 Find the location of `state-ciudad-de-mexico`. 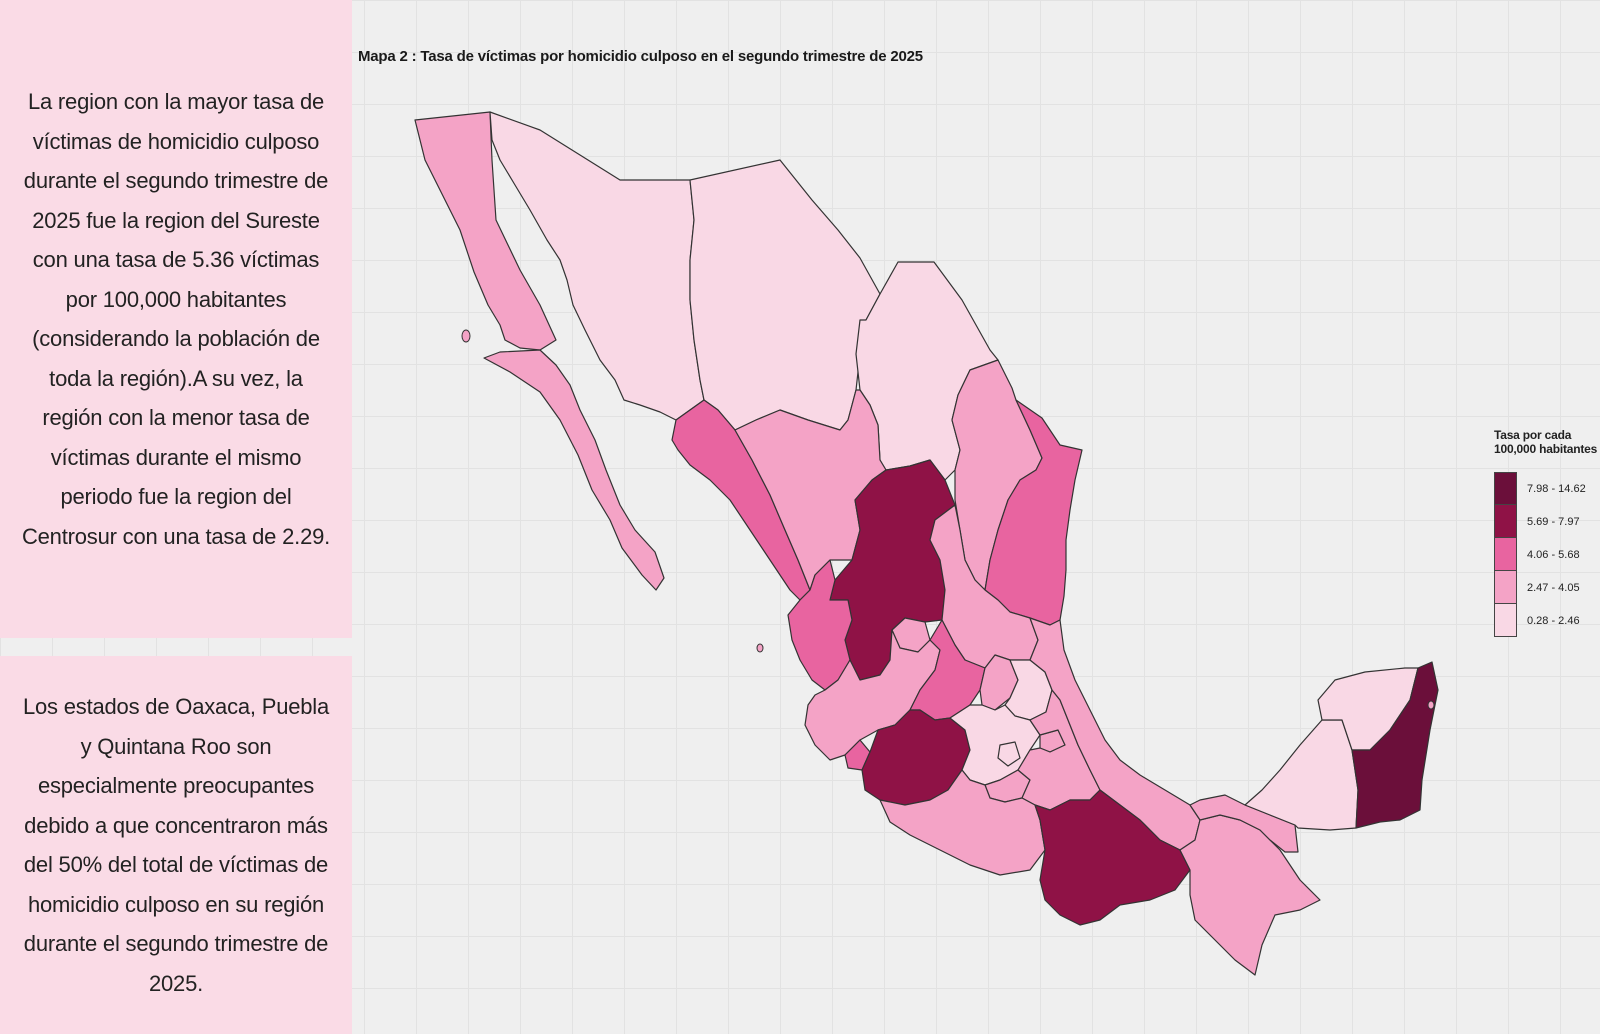

state-ciudad-de-mexico is located at coordinates (1009, 754).